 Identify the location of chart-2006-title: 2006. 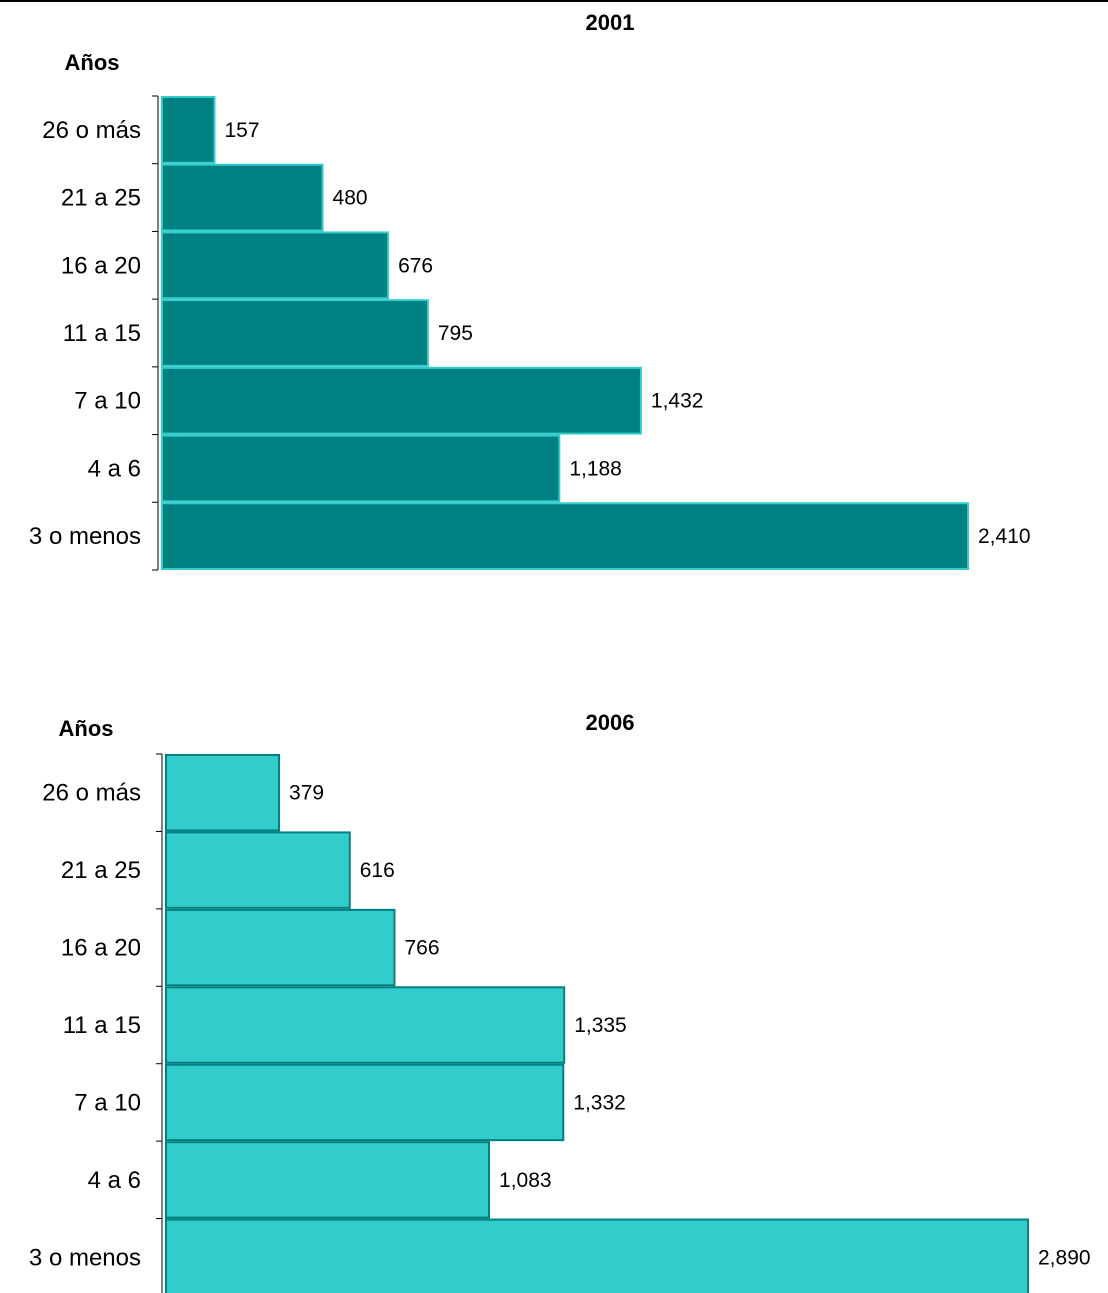
(610, 722).